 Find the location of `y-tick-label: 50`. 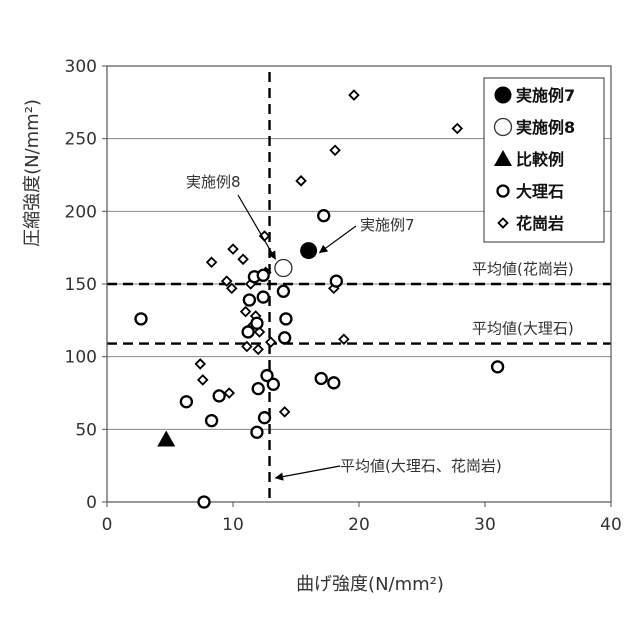

y-tick-label: 50 is located at coordinates (86, 430).